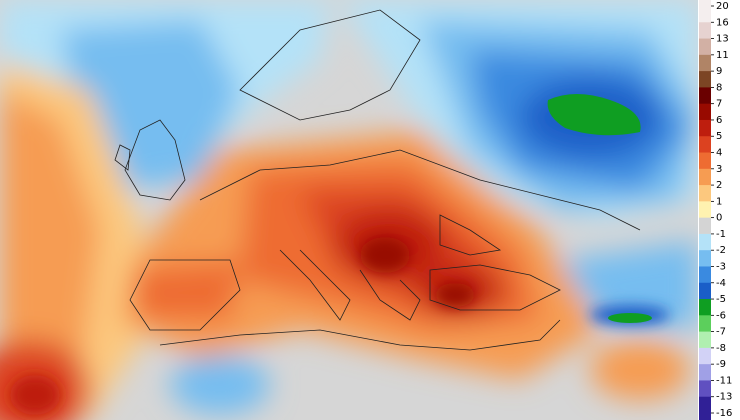  Describe the element at coordinates (722, 22) in the screenshot. I see `colorbar-label: 16` at that location.